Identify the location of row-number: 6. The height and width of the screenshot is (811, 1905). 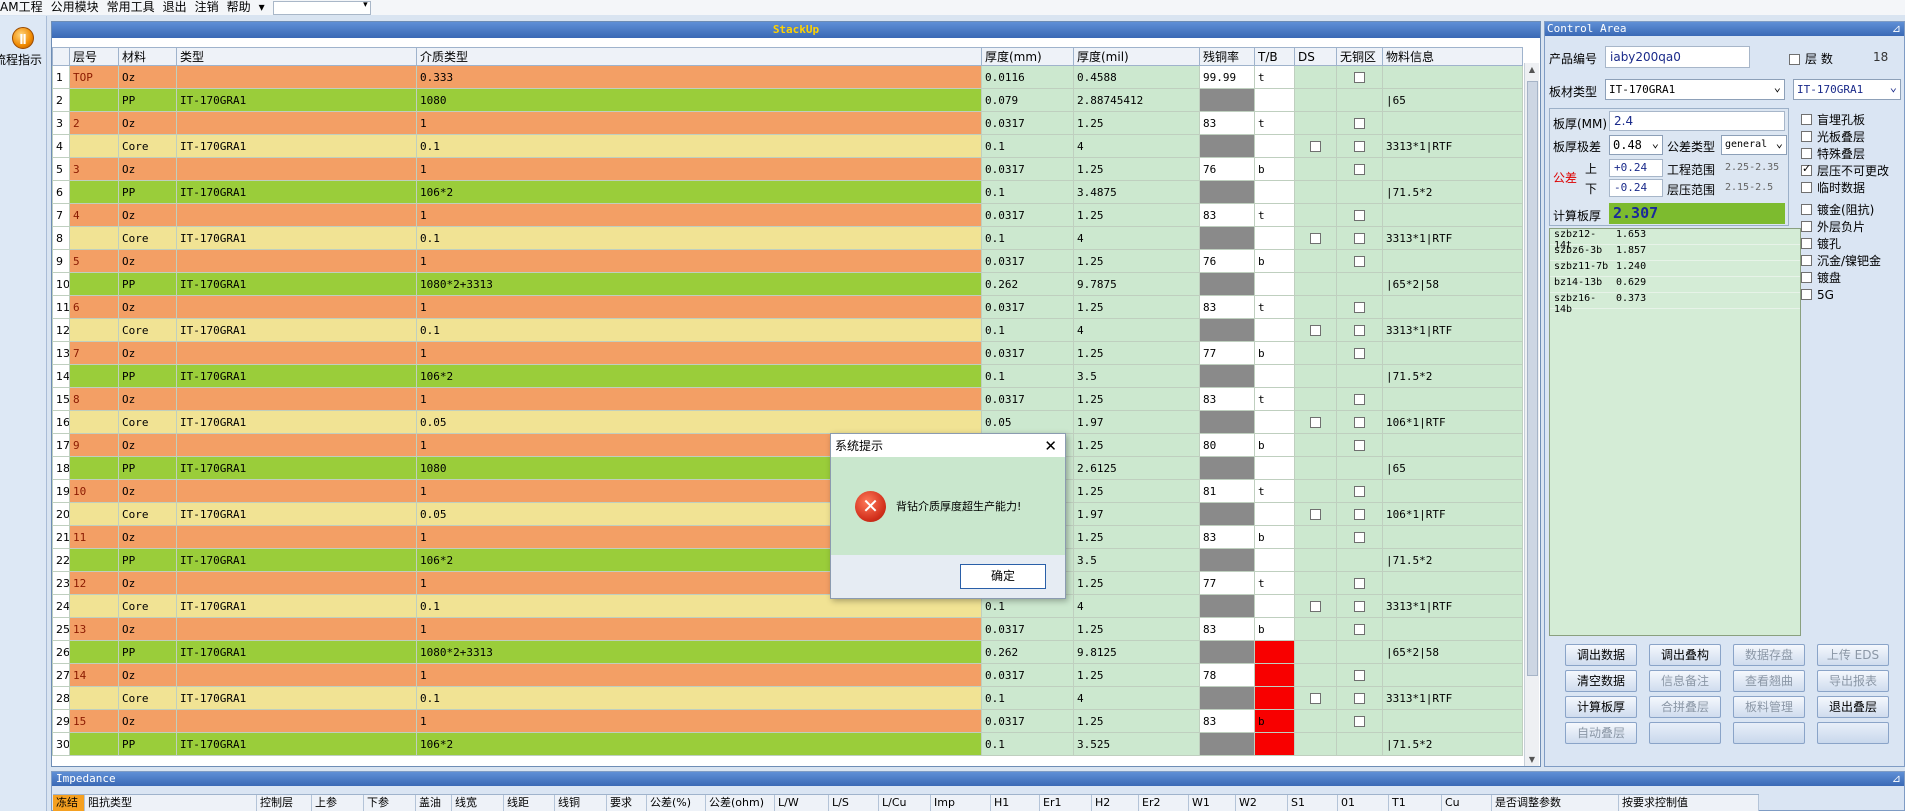
(61, 192).